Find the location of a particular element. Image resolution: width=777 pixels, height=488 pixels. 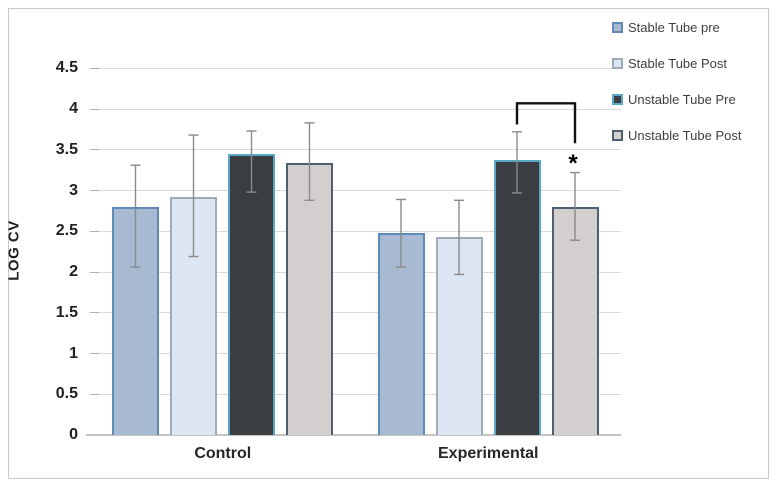

y-tick-label: 2.5 is located at coordinates (66, 231).